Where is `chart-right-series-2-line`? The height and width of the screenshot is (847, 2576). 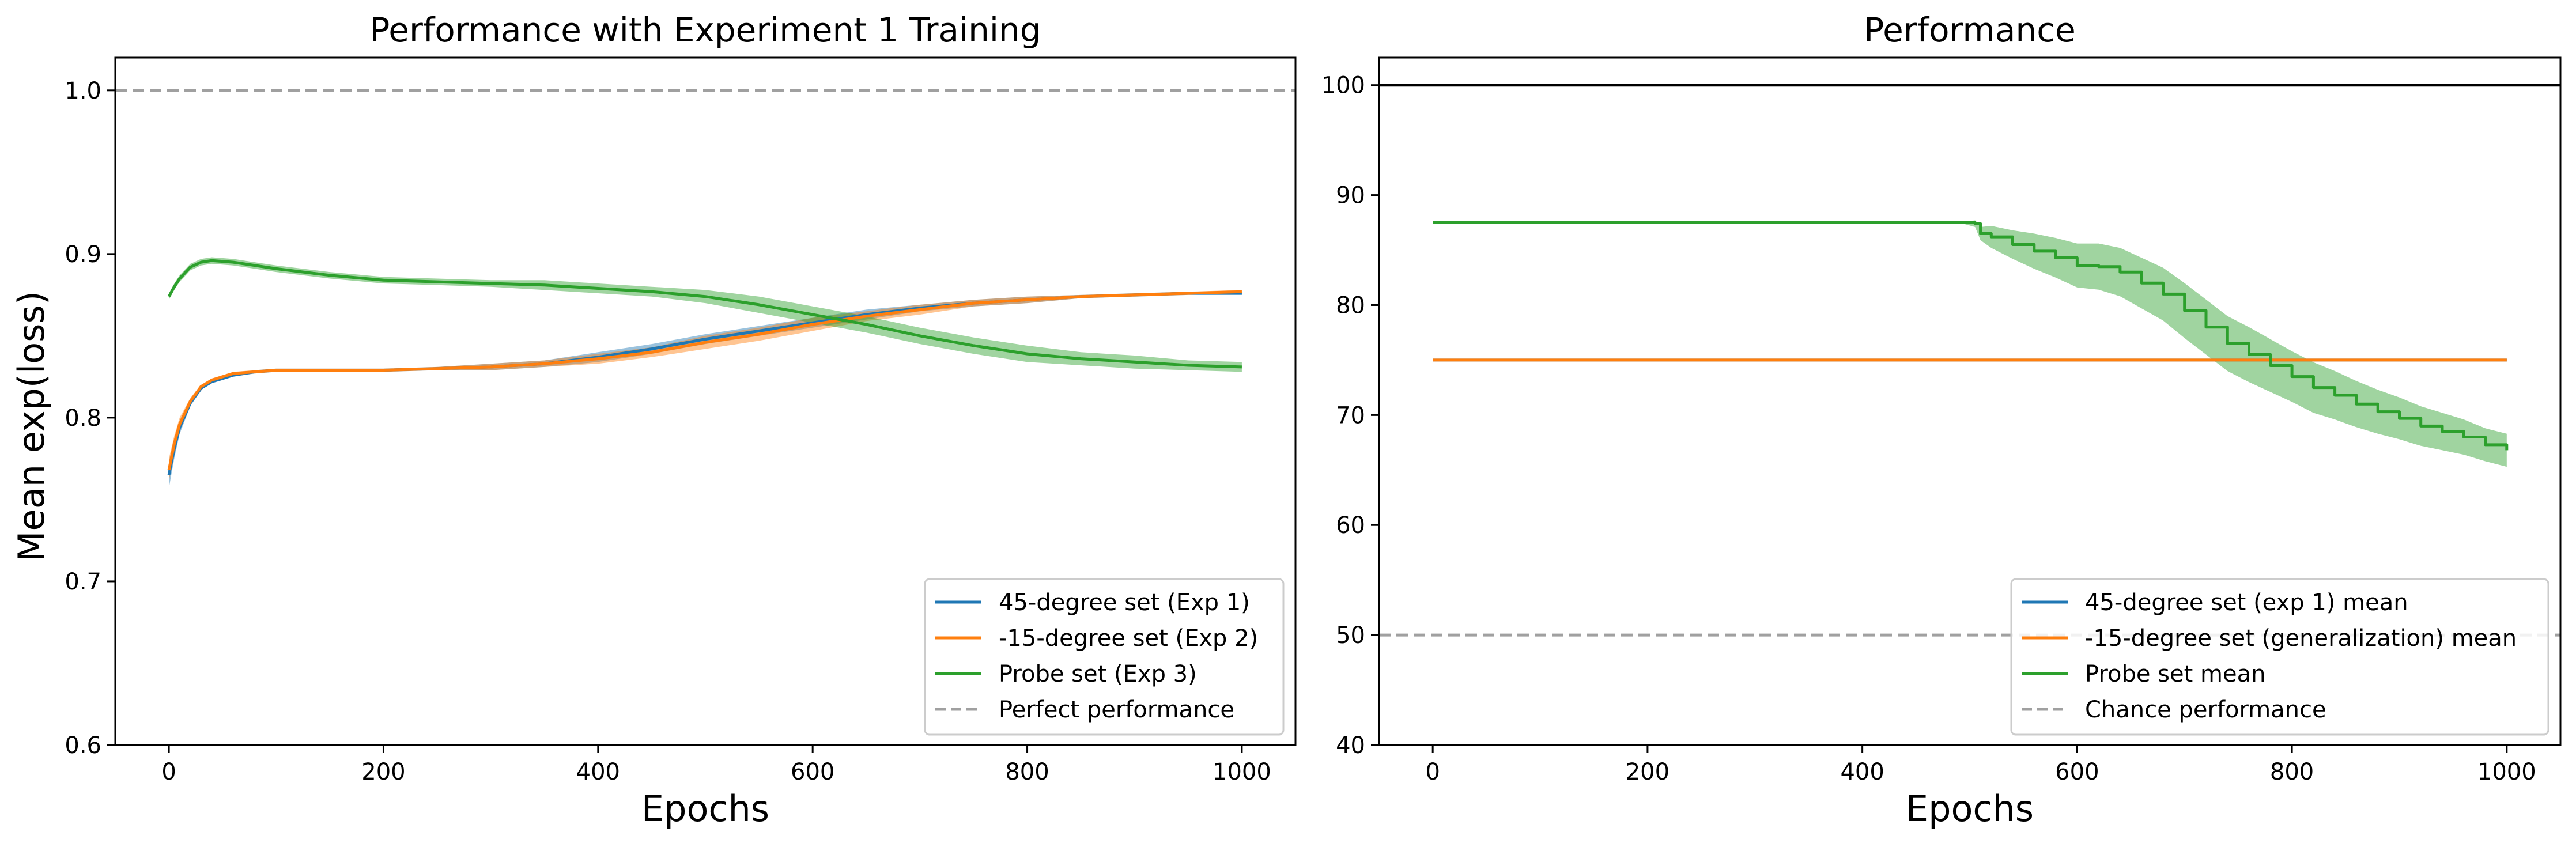 chart-right-series-2-line is located at coordinates (1971, 336).